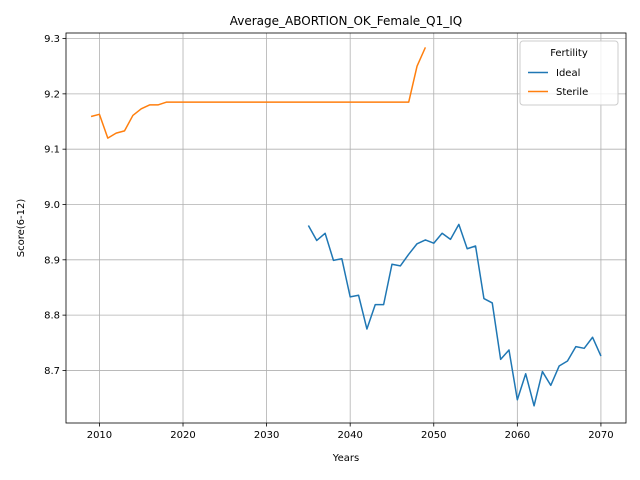 This screenshot has width=640, height=480. What do you see at coordinates (52, 371) in the screenshot?
I see `y-tick-label: 8.7` at bounding box center [52, 371].